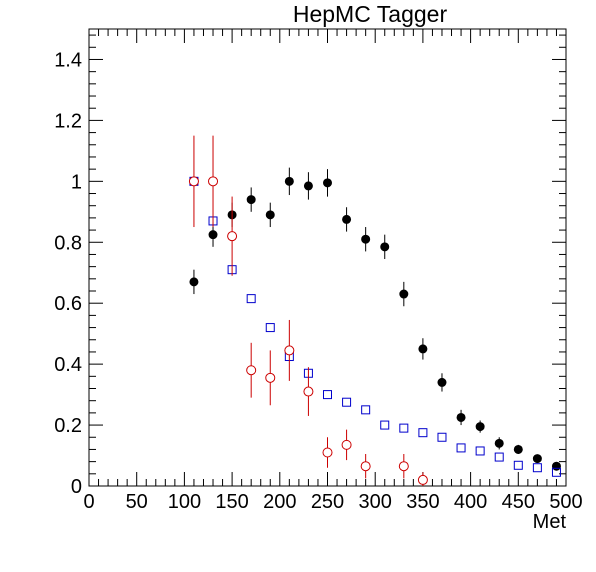 The image size is (596, 572). What do you see at coordinates (370, 14) in the screenshot?
I see `chart-title: HepMC Tagger` at bounding box center [370, 14].